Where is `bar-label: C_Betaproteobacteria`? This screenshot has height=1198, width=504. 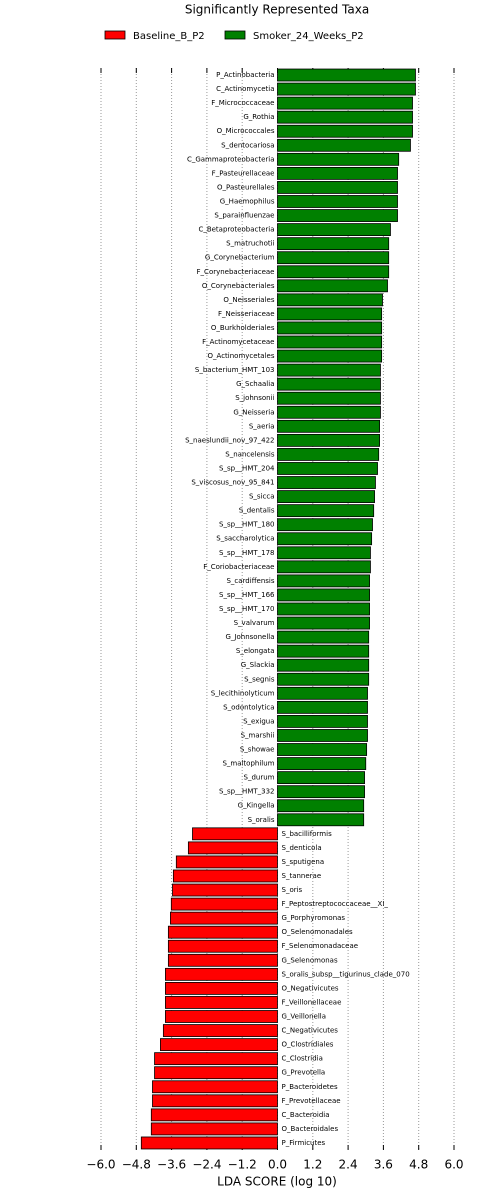
bar-label: C_Betaproteobacteria is located at coordinates (236, 230).